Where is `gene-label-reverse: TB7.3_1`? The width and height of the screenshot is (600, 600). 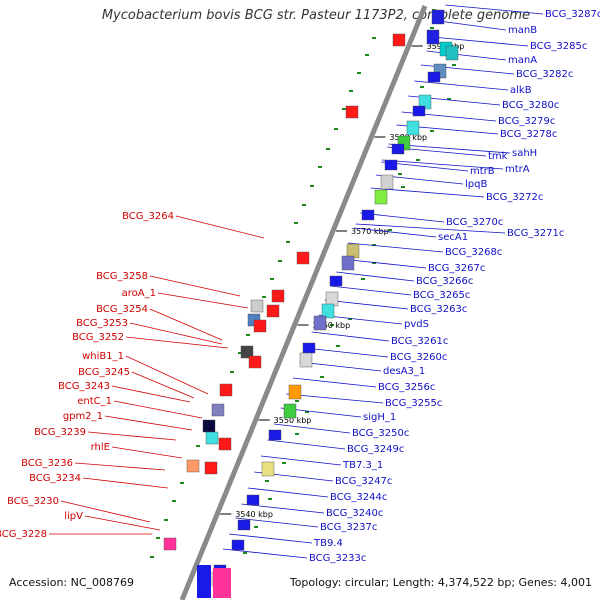
gene-label-reverse: TB7.3_1 is located at coordinates (362, 465).